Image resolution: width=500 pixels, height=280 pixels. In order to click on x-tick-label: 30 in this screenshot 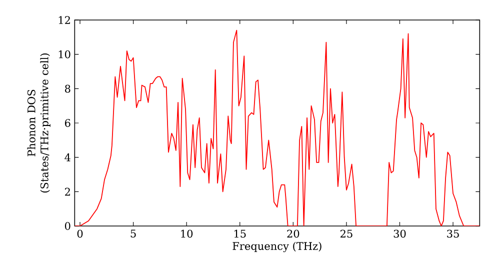, I will do `click(400, 234)`.